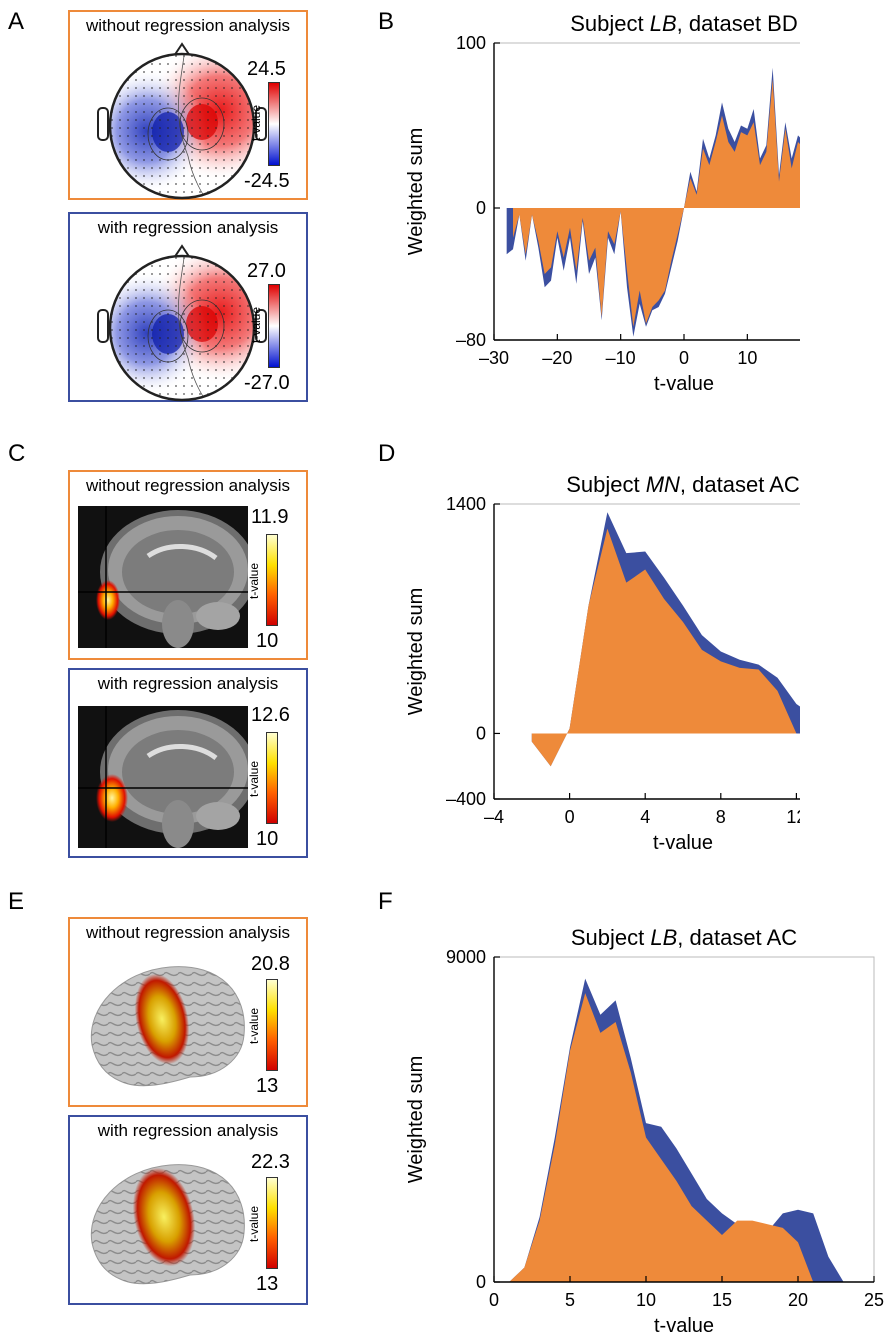  What do you see at coordinates (661, 1137) in the screenshot?
I see `area-without-f` at bounding box center [661, 1137].